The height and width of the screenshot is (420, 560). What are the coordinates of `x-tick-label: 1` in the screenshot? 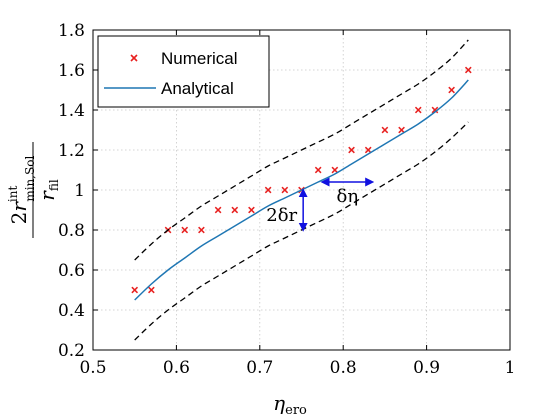 It's located at (510, 368).